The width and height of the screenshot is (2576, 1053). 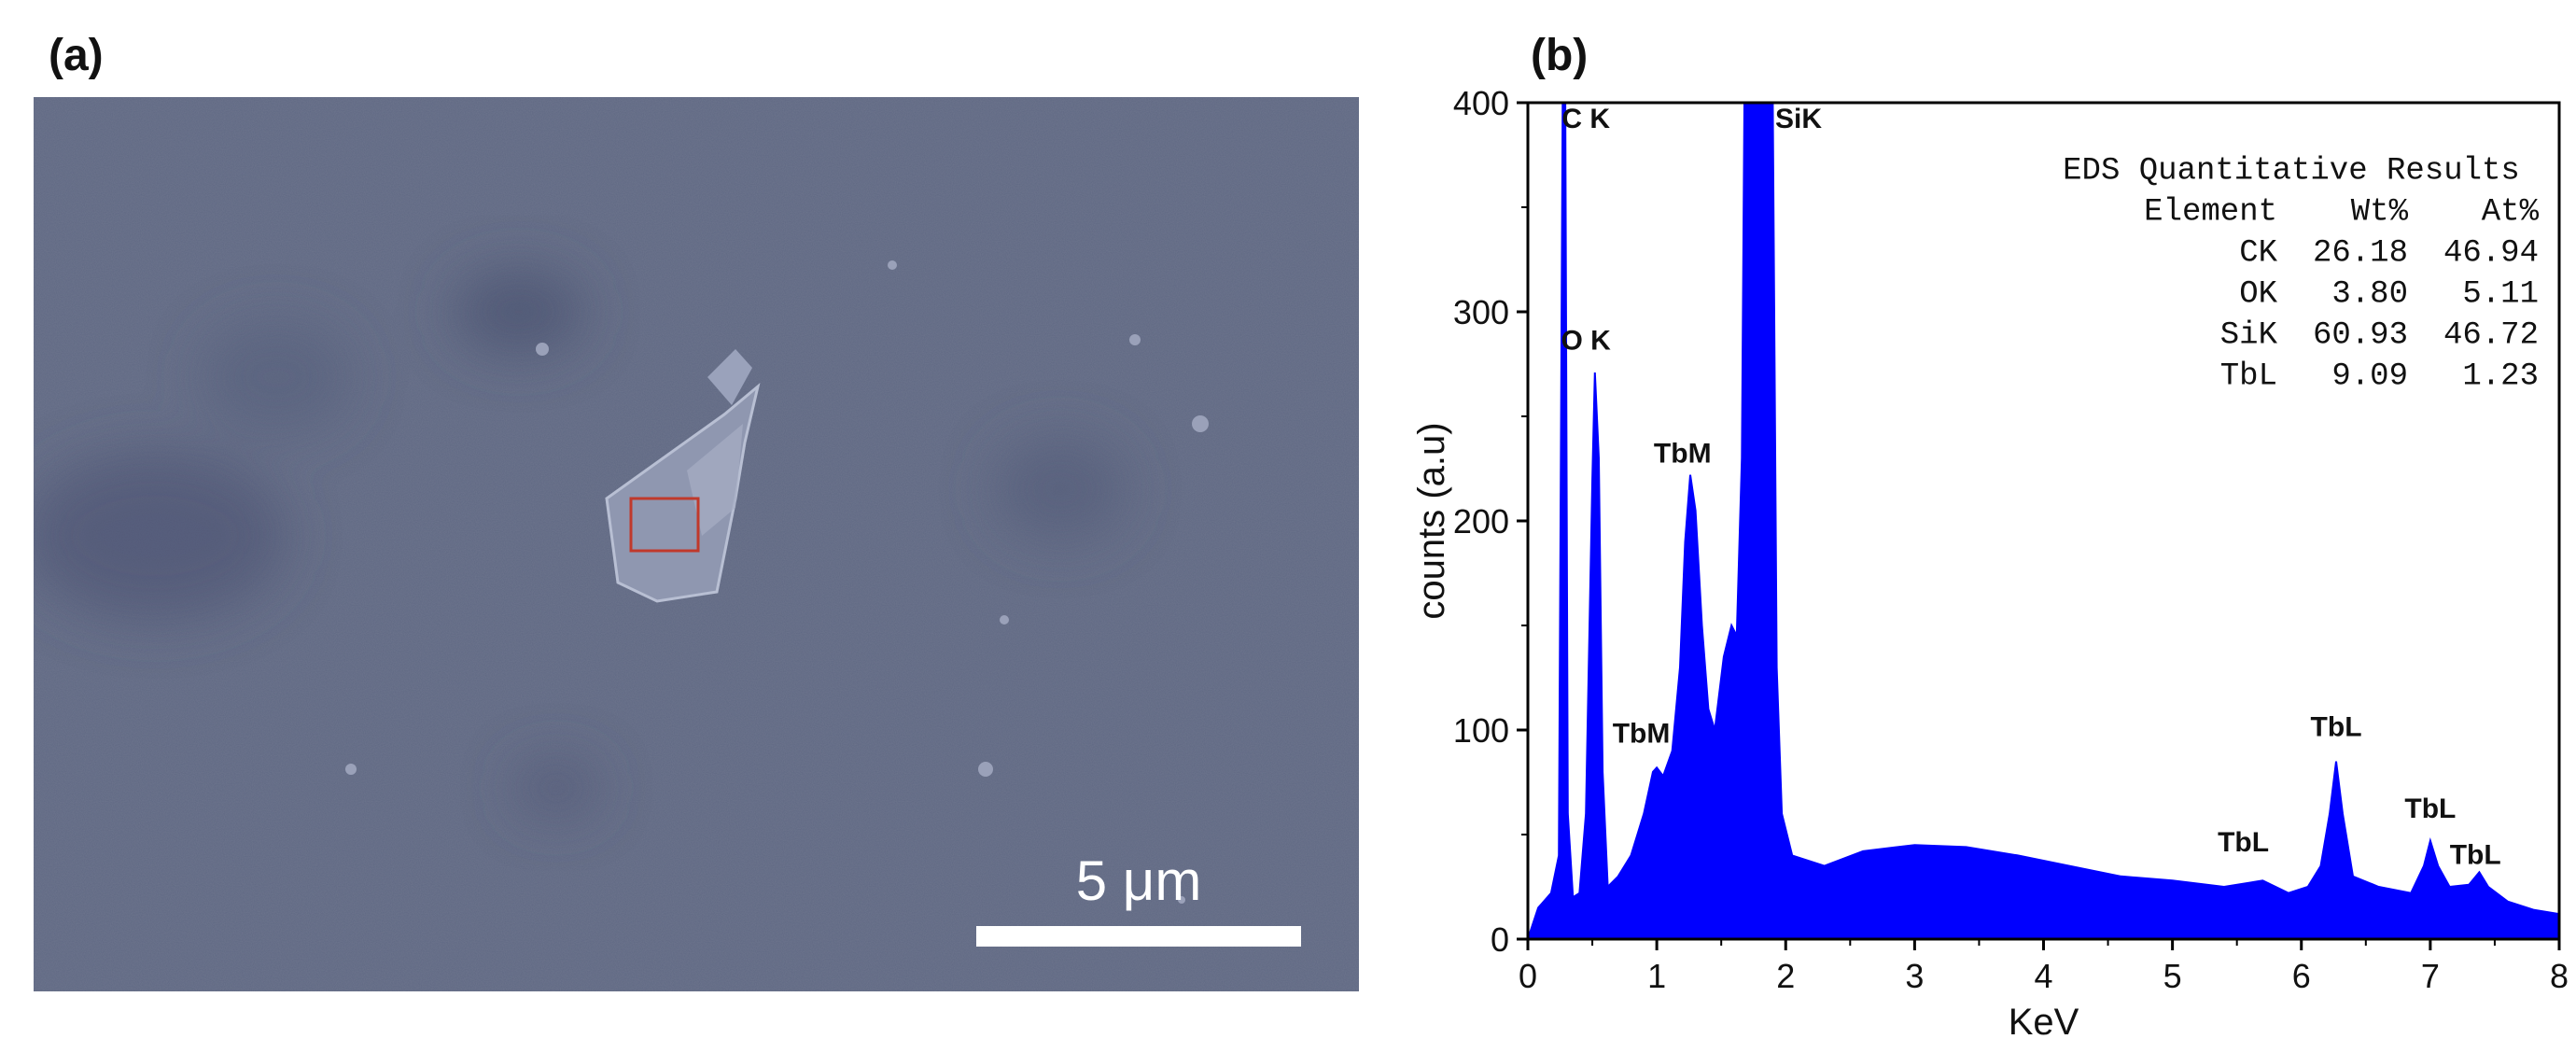 I want to click on results-cell: 3.80, so click(x=2369, y=295).